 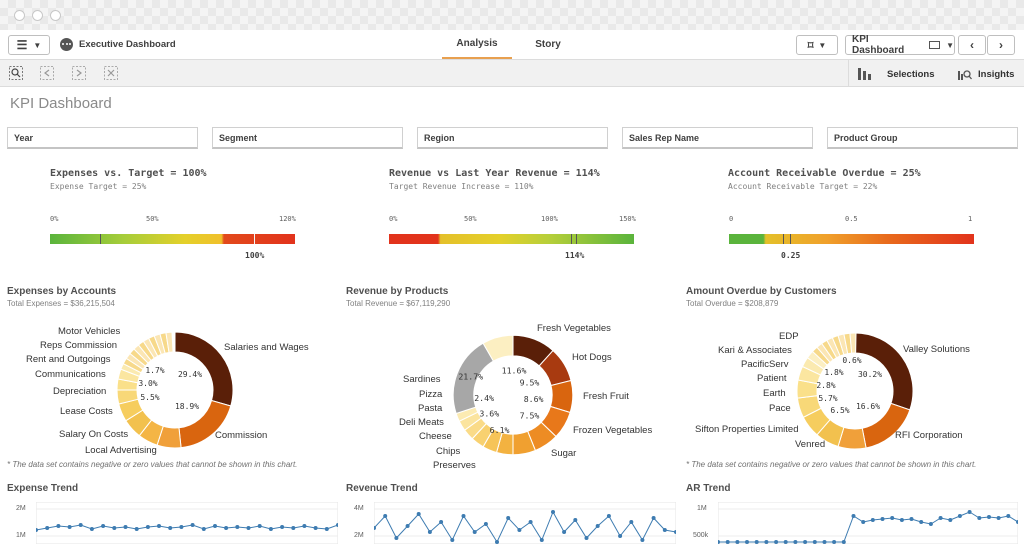 What do you see at coordinates (79, 73) in the screenshot?
I see `step-forward-icon` at bounding box center [79, 73].